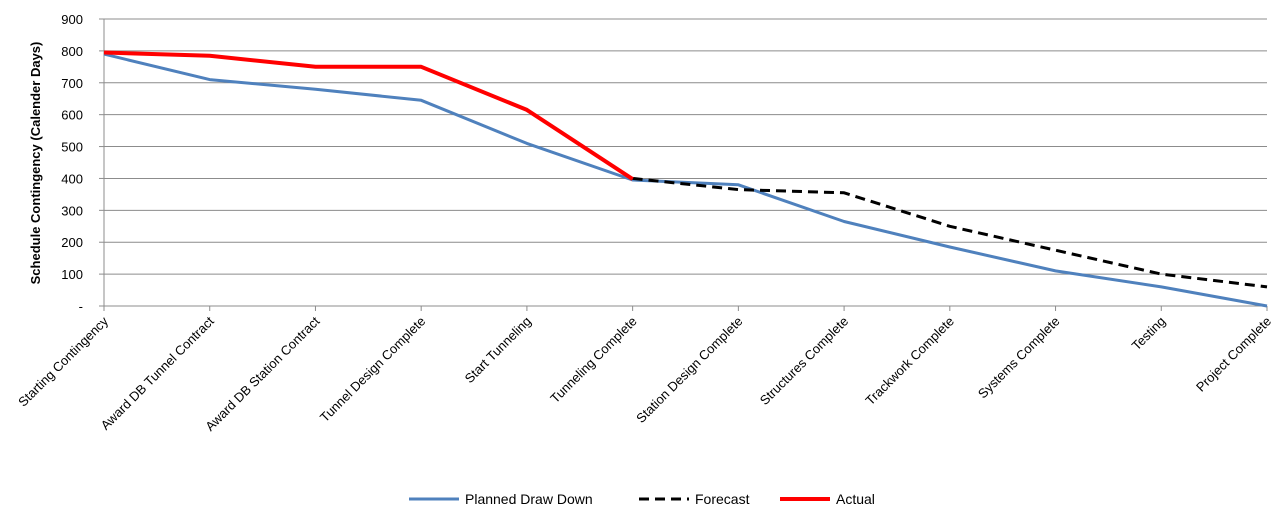 This screenshot has height=510, width=1278. I want to click on x-tick-label: Station Design Complete, so click(689, 370).